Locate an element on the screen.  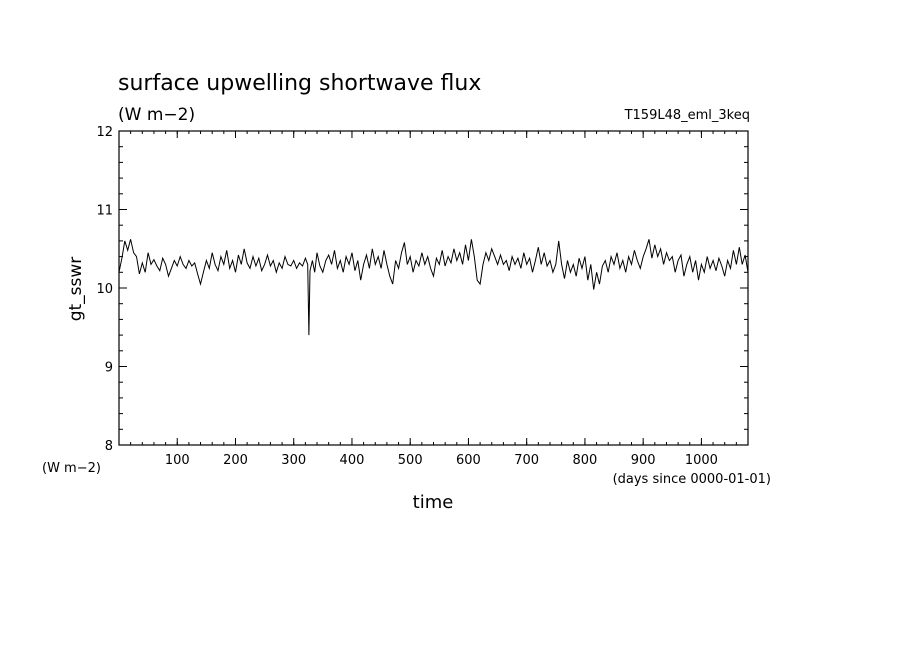
x-axis-unit: (days since 0000-01-01) is located at coordinates (692, 479).